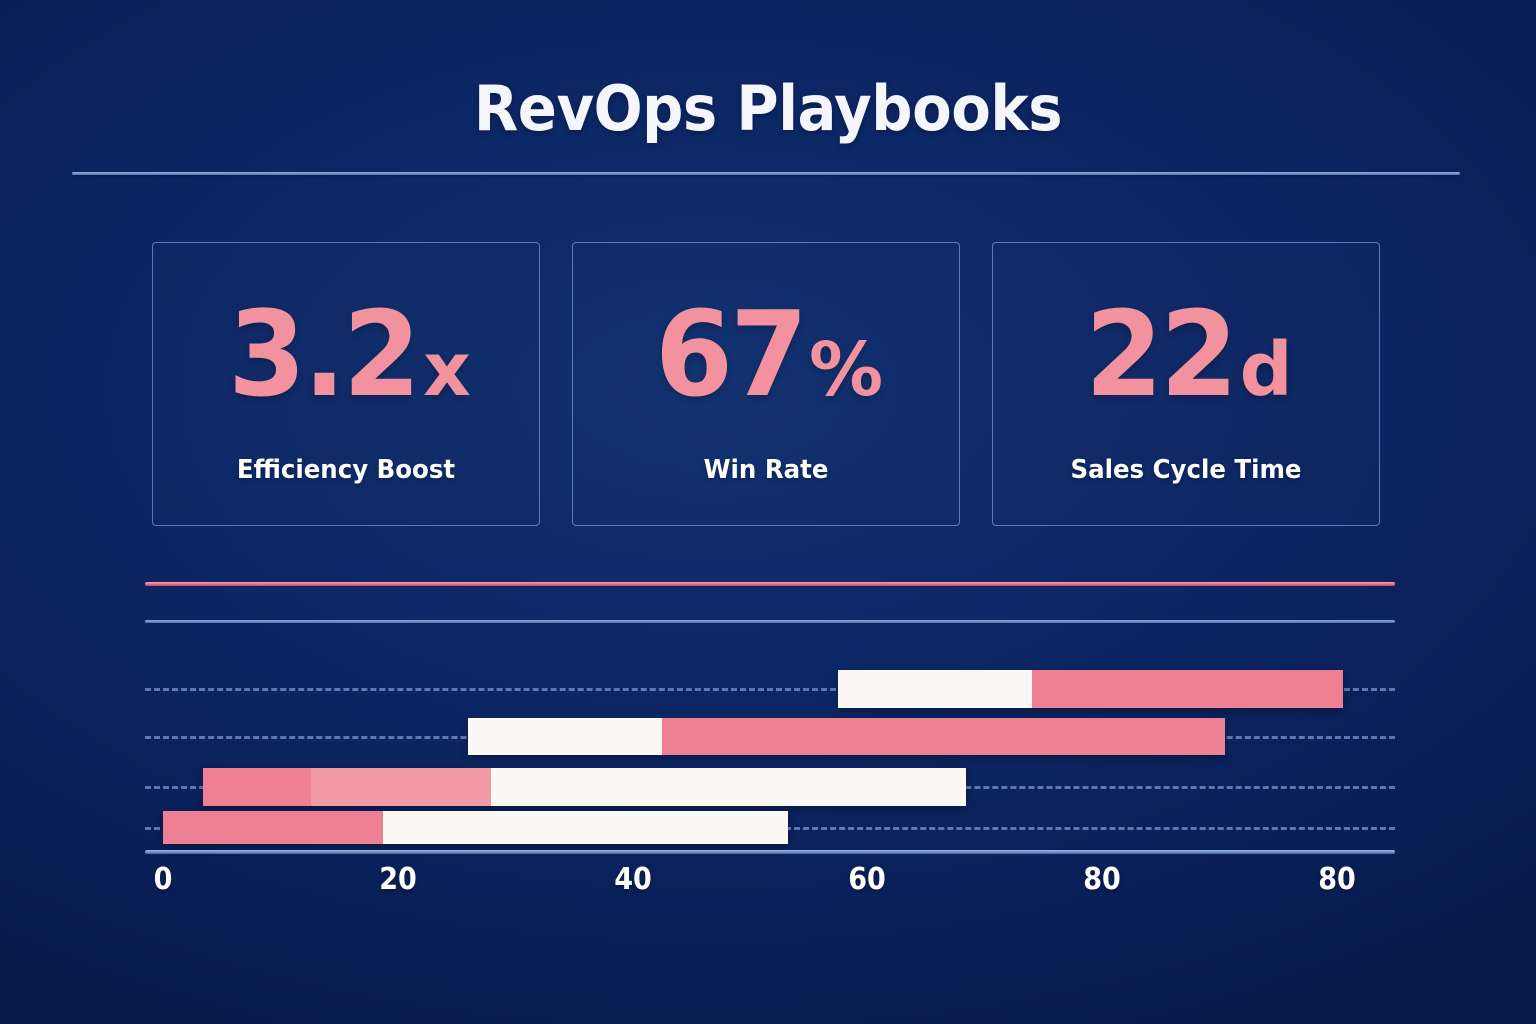  What do you see at coordinates (770, 584) in the screenshot?
I see `chart-accent-divider` at bounding box center [770, 584].